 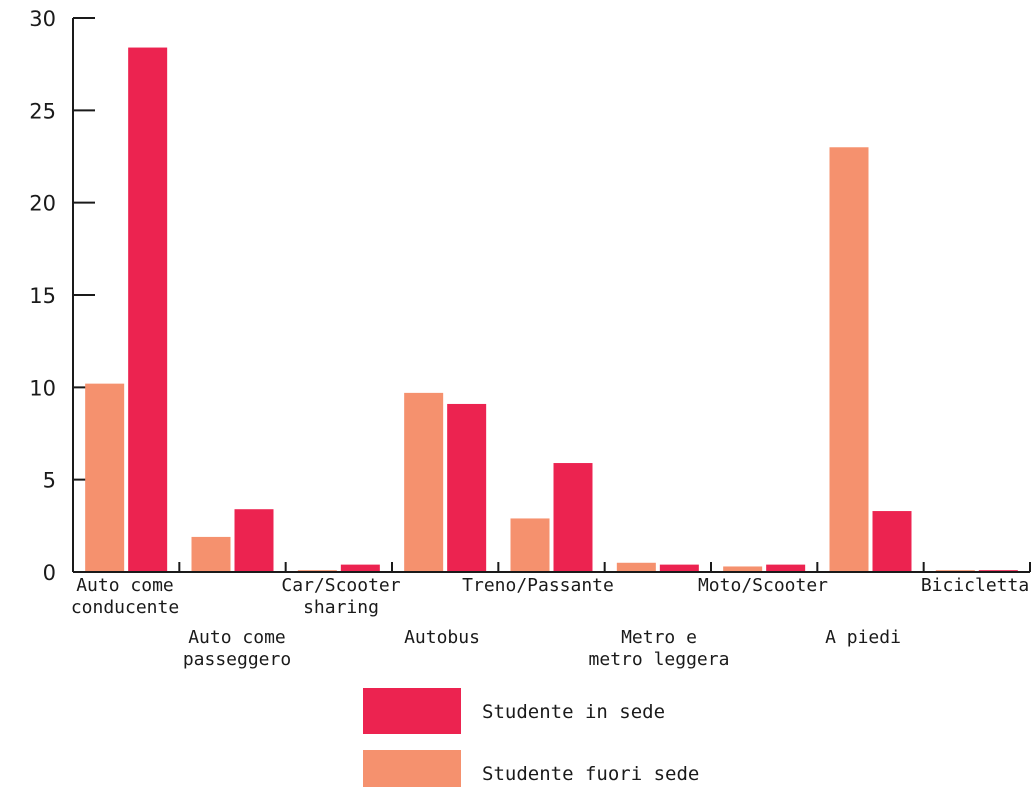 What do you see at coordinates (42, 111) in the screenshot?
I see `y-tick-label: 25` at bounding box center [42, 111].